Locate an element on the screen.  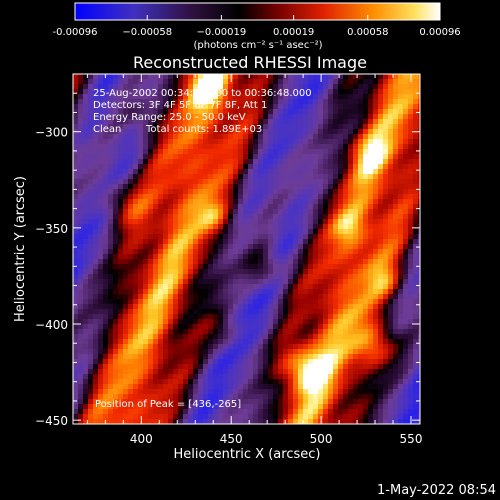
colorbar-tick-label: 0.00058 is located at coordinates (367, 32).